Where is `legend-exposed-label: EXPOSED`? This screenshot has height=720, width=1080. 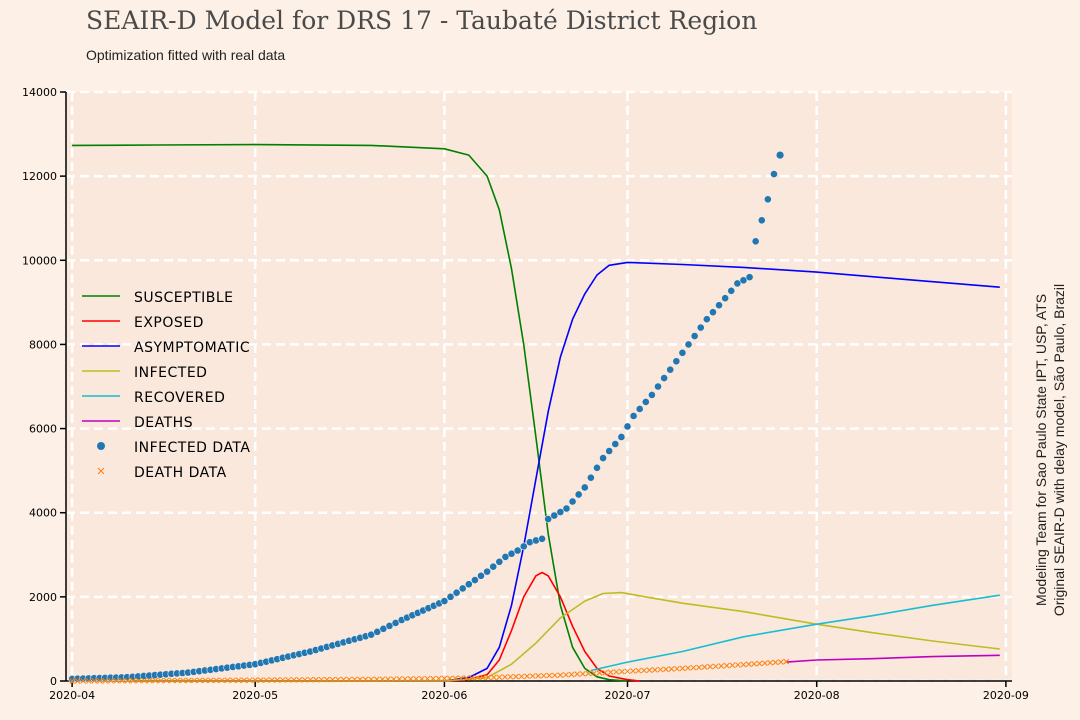
legend-exposed-label: EXPOSED is located at coordinates (169, 323).